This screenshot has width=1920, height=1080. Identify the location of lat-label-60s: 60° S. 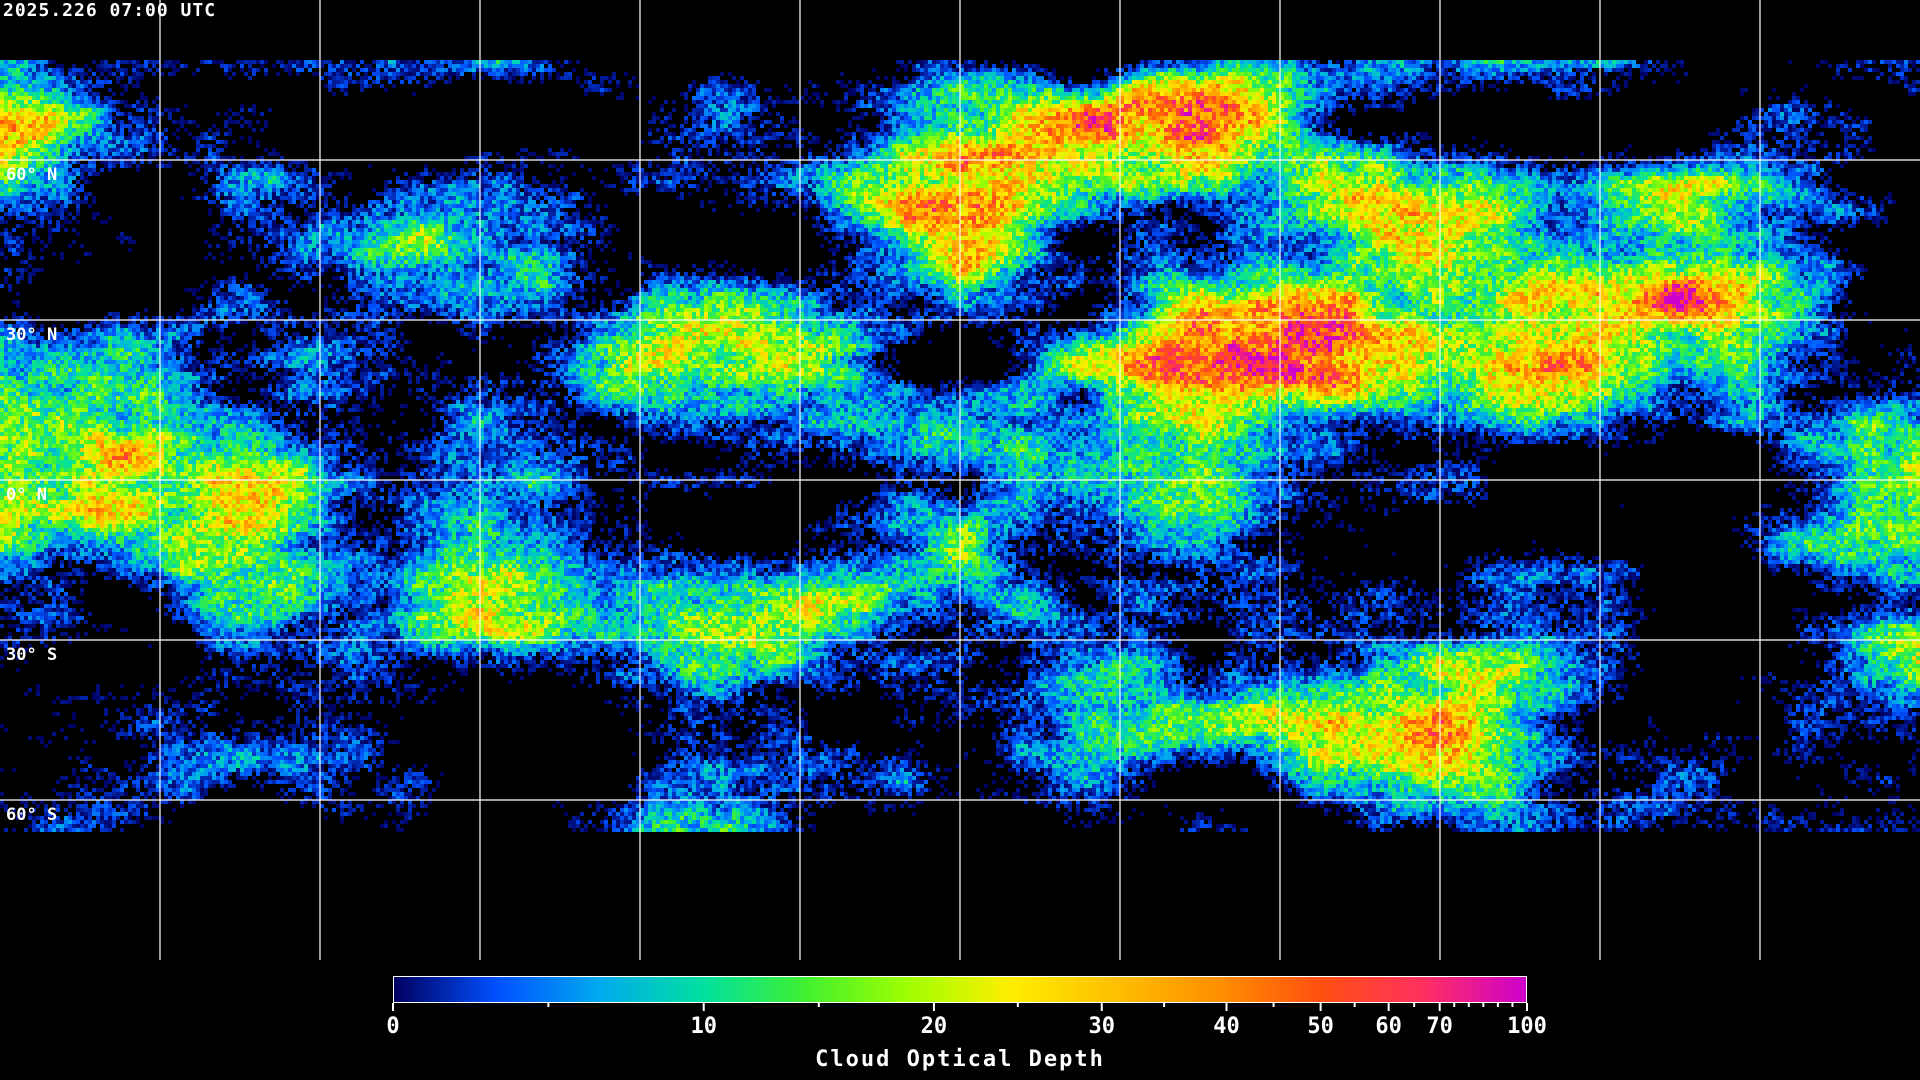
(32, 815).